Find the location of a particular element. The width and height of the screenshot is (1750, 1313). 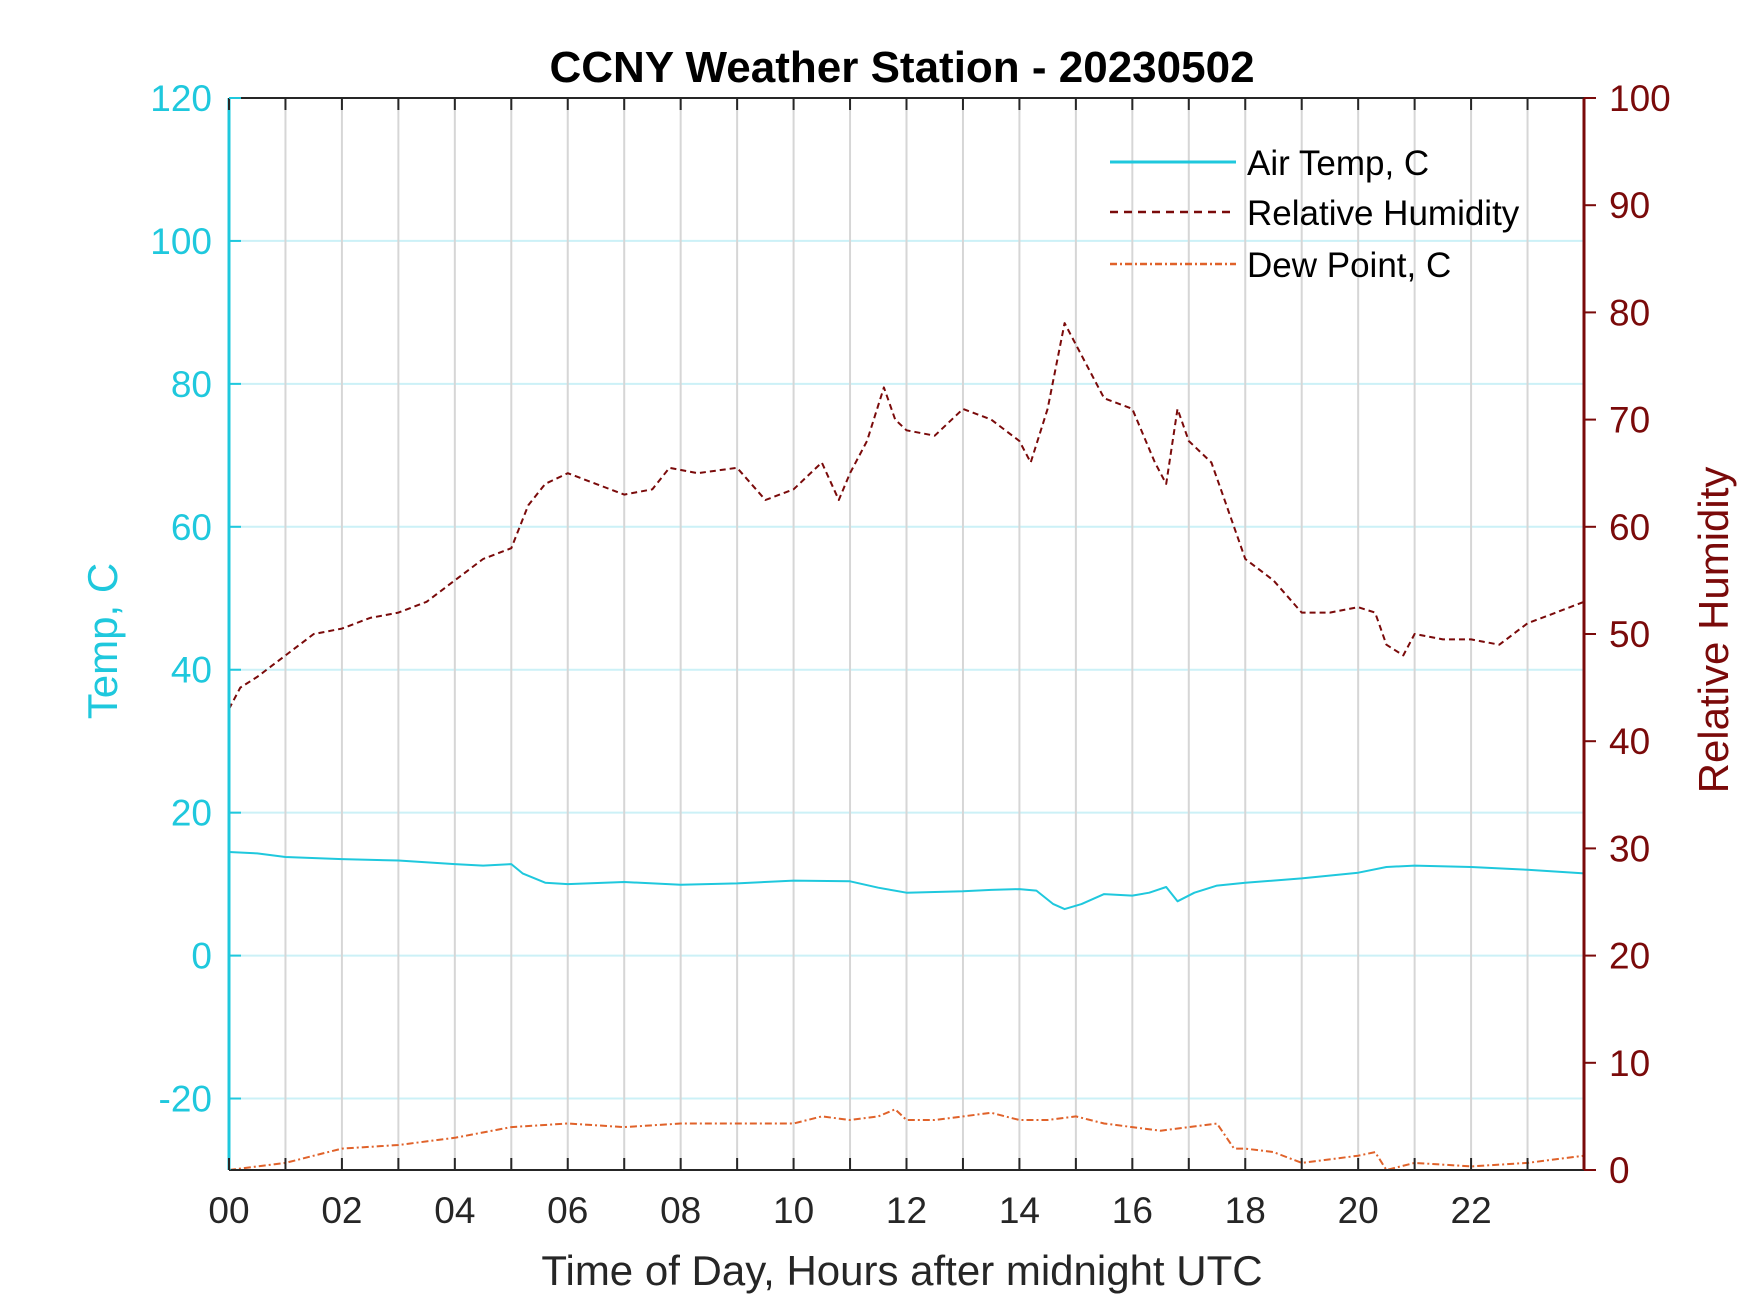

legend-label-humidity: Relative Humidity is located at coordinates (1383, 213).